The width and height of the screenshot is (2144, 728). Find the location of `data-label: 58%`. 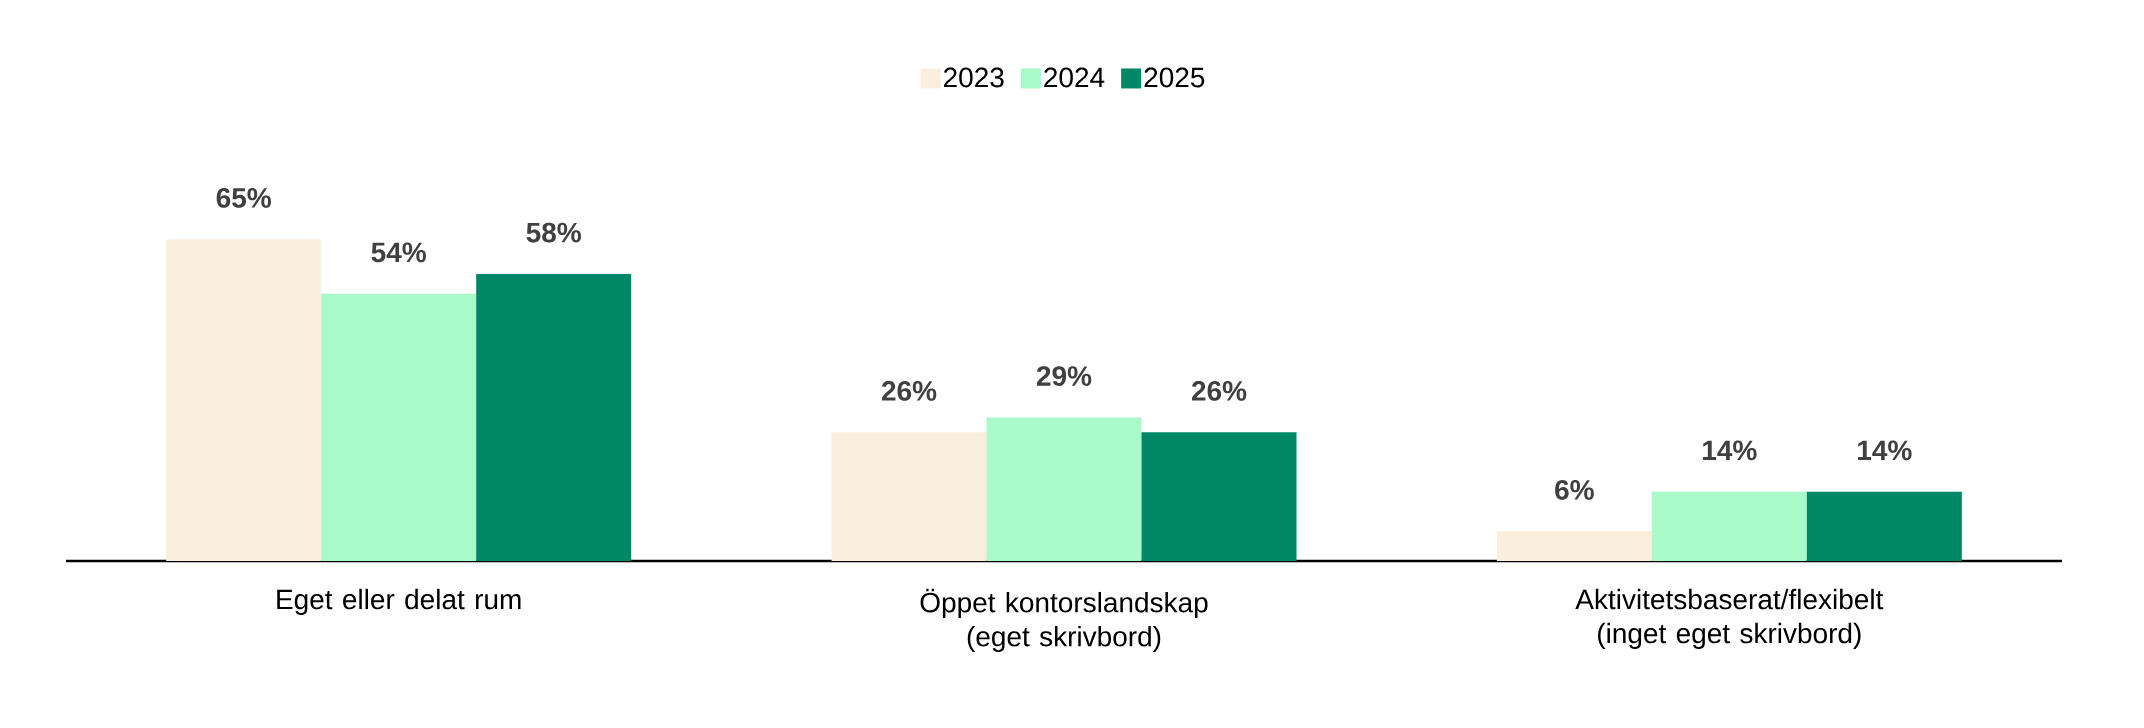

data-label: 58% is located at coordinates (553, 232).